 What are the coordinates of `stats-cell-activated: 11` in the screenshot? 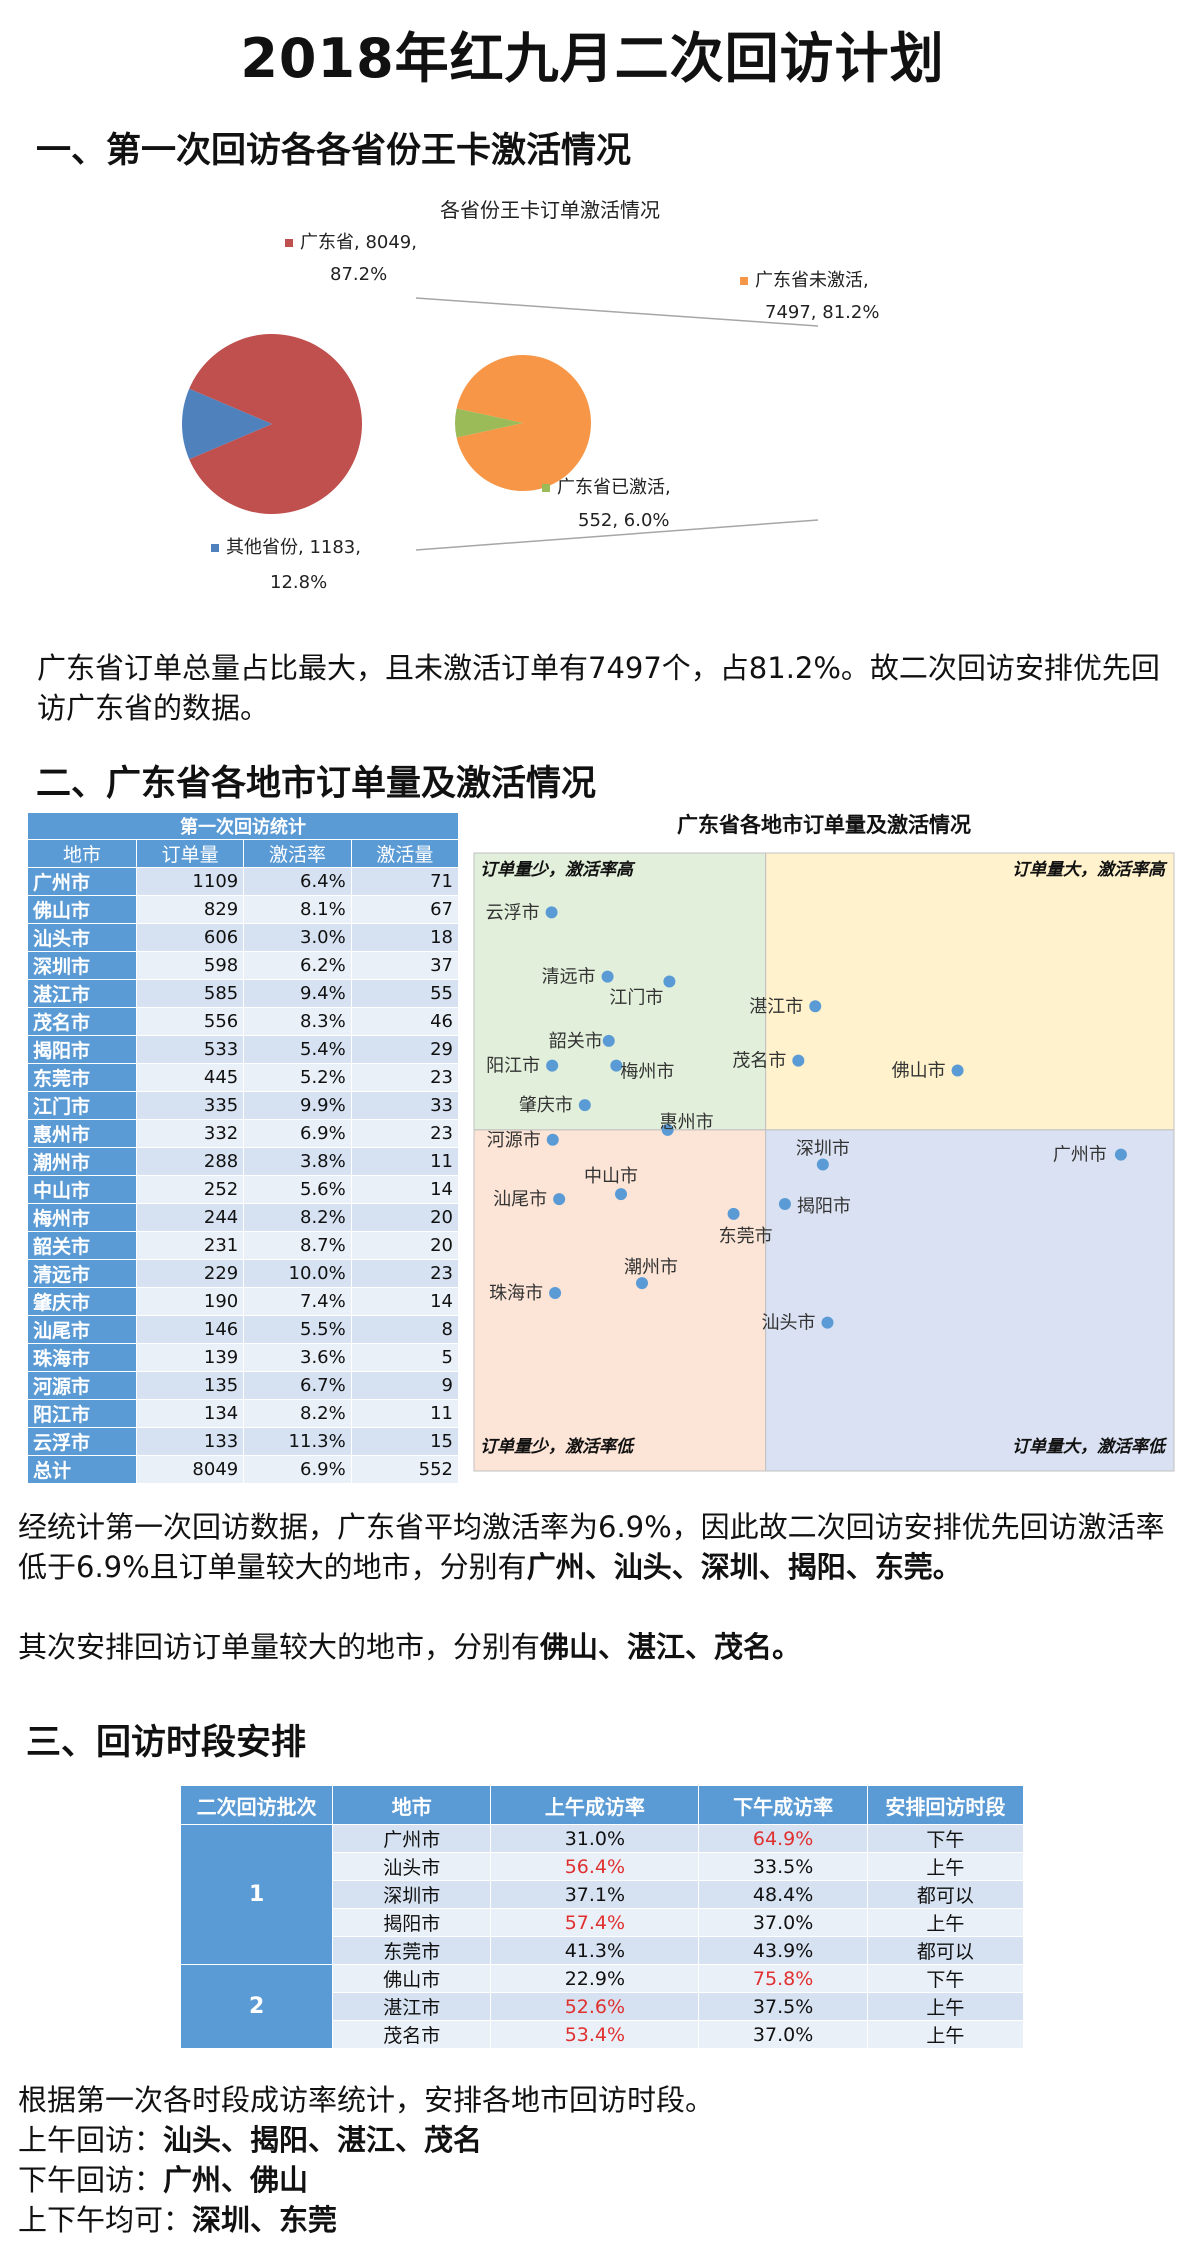 It's located at (405, 1161).